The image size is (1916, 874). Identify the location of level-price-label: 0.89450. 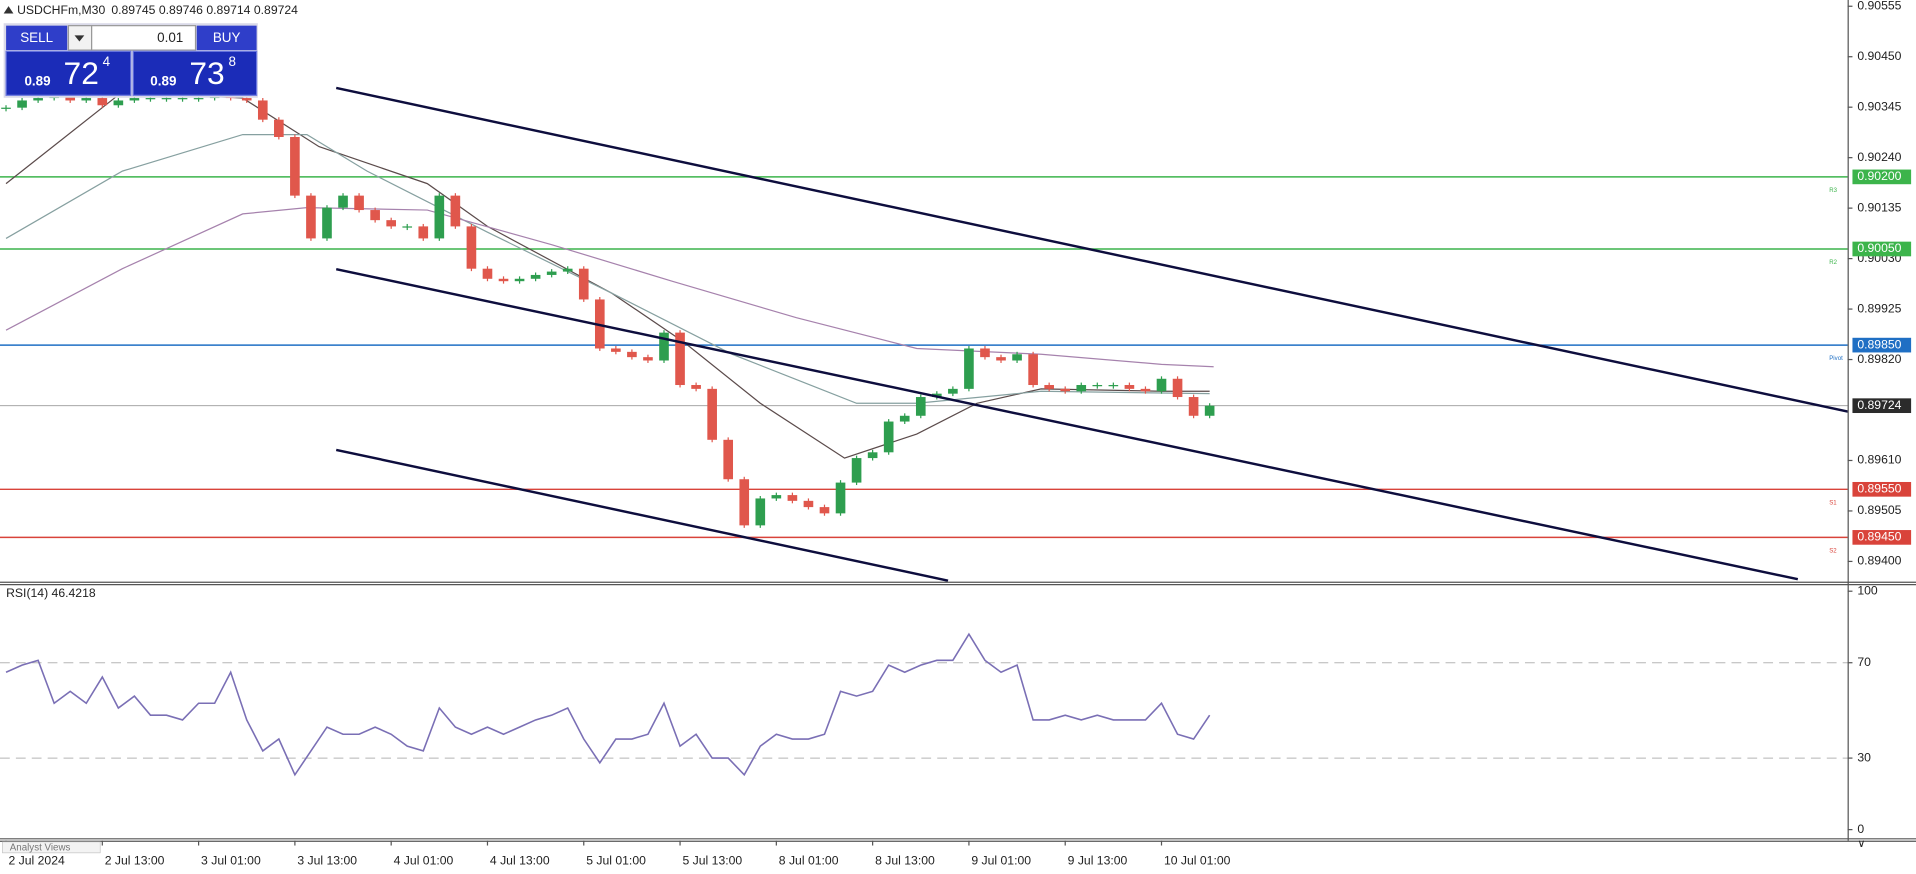
(1879, 537).